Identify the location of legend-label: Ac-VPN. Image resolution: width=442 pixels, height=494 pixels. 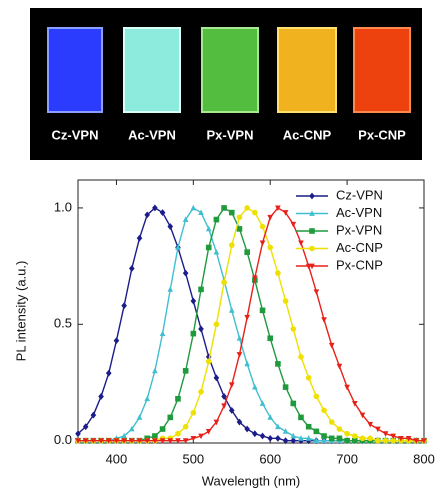
(359, 212).